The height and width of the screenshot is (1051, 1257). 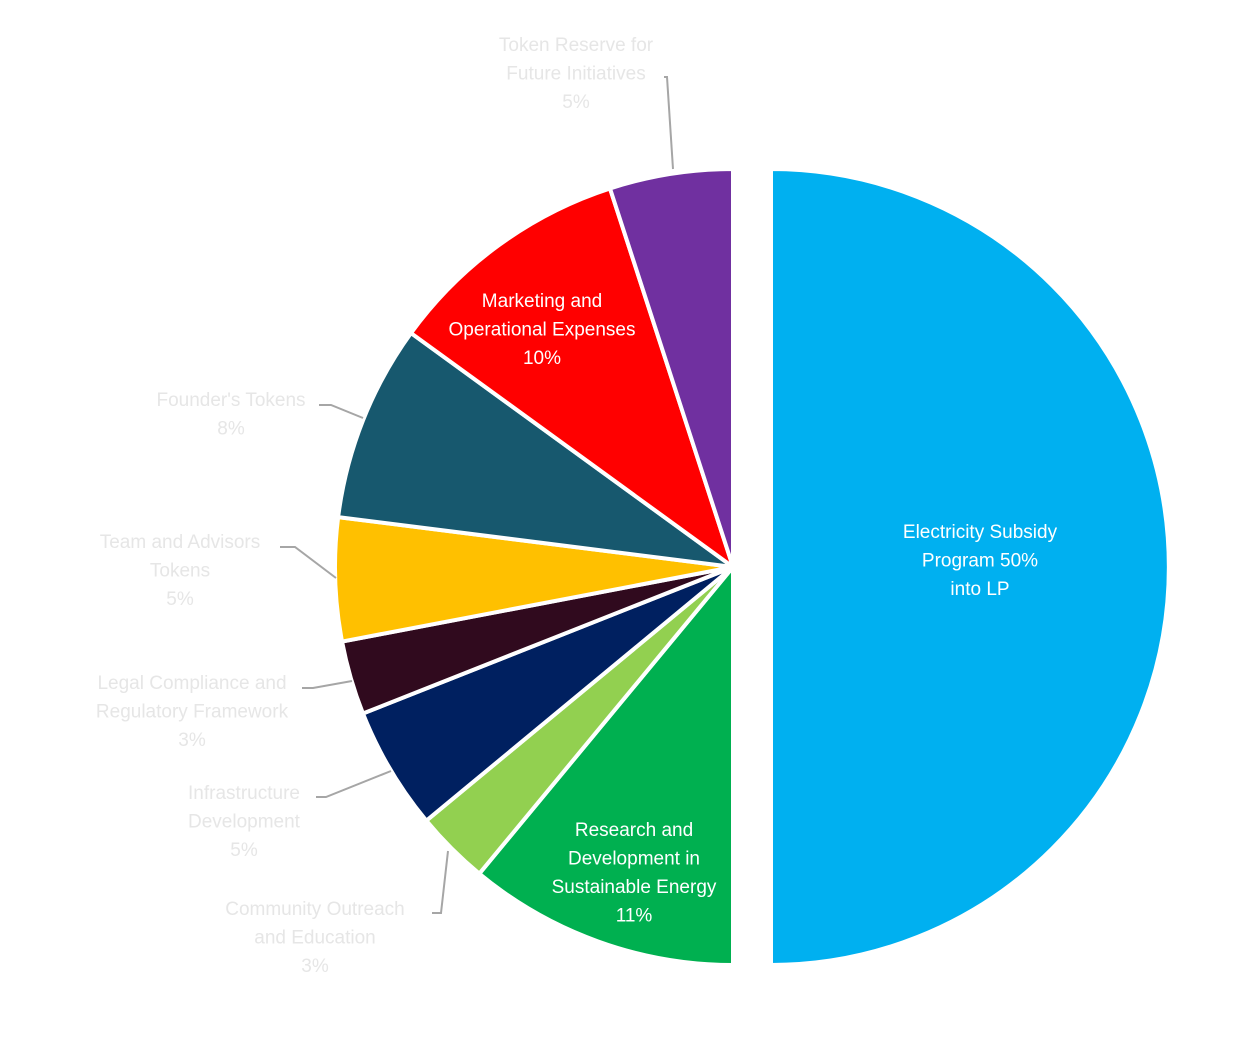 I want to click on slice-label-line: and Education, so click(x=315, y=938).